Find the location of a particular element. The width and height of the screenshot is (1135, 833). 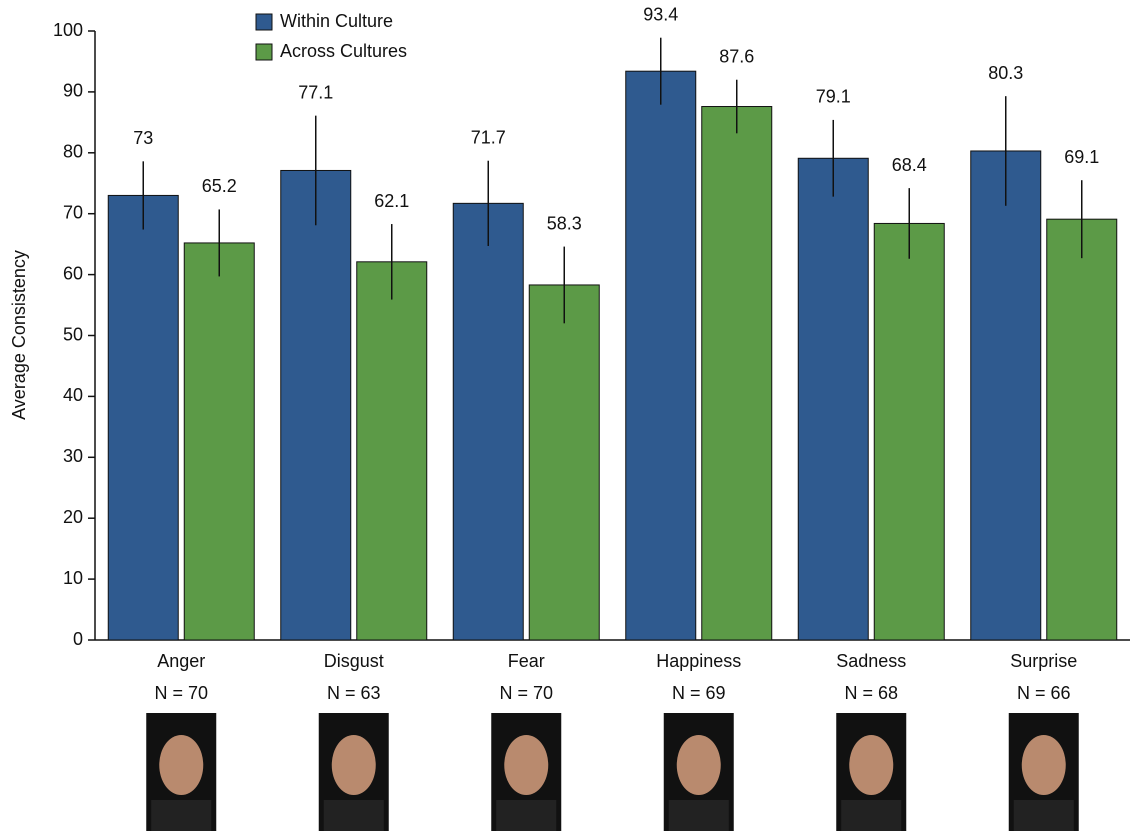

legend-label: Within Culture is located at coordinates (336, 21).